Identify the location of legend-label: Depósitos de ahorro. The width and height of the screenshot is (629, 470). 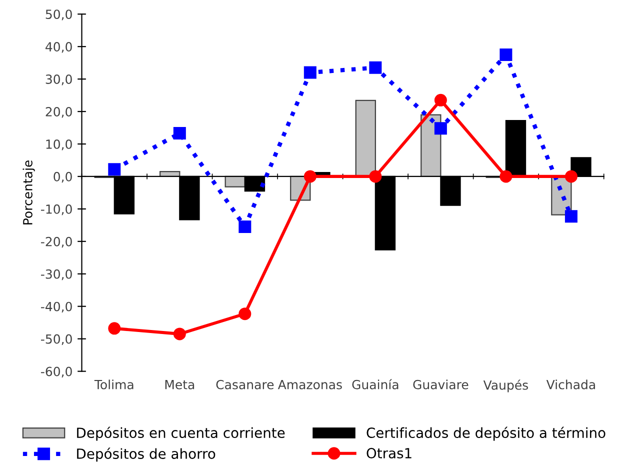
(146, 455).